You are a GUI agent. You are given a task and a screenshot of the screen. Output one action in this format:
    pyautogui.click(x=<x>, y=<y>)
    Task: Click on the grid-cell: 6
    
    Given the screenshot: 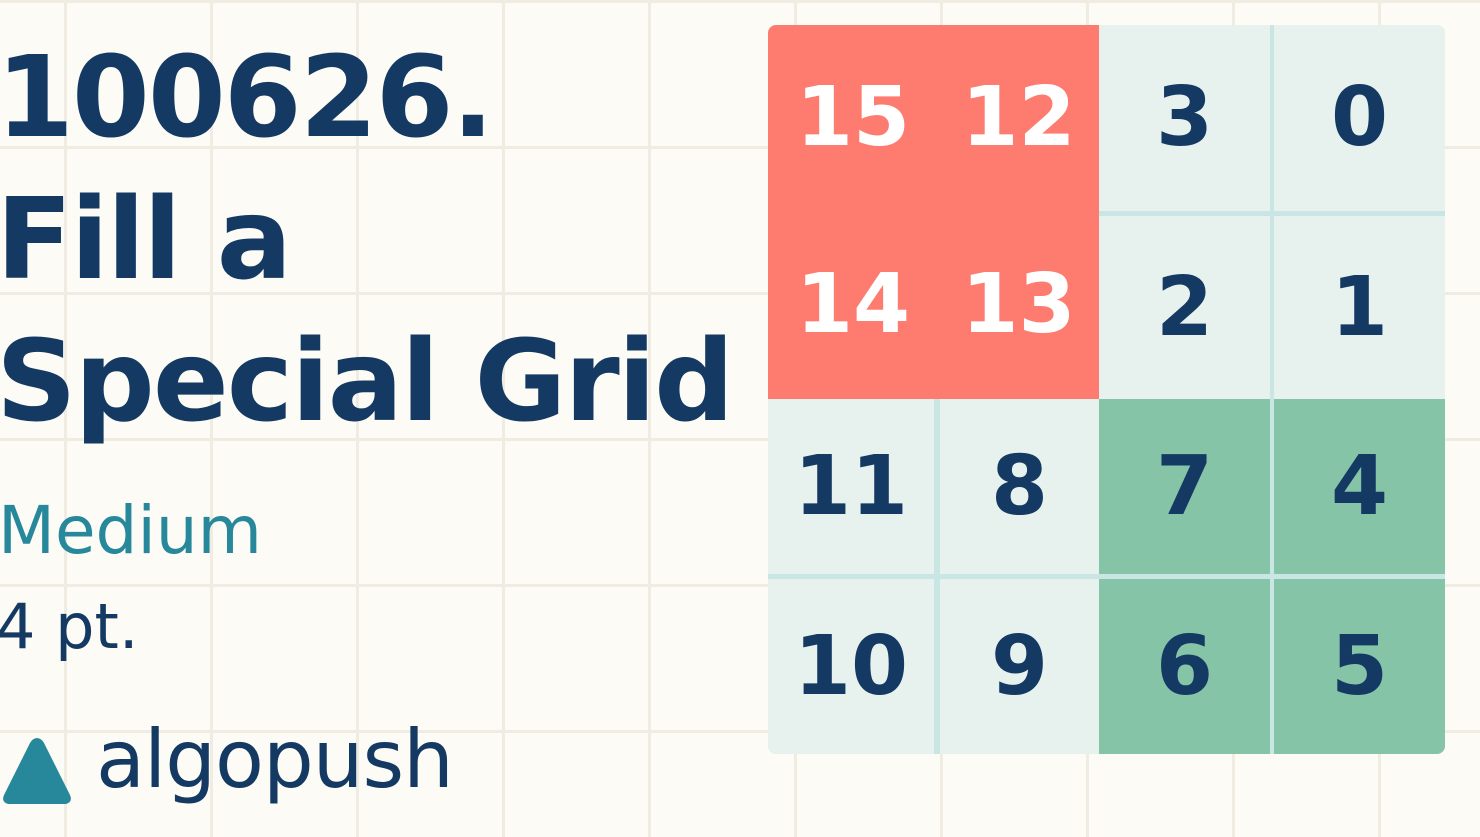 What is the action you would take?
    pyautogui.click(x=1184, y=666)
    